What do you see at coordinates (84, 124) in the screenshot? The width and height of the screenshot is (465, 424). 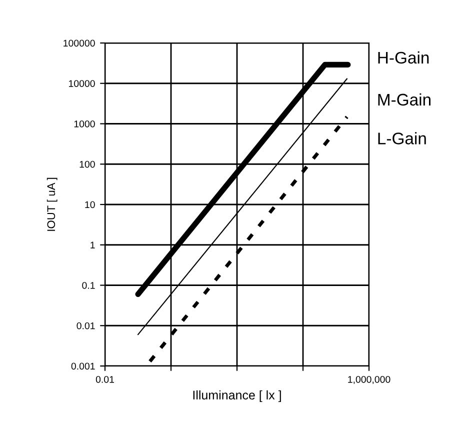 I see `y-tick-label: 1000` at bounding box center [84, 124].